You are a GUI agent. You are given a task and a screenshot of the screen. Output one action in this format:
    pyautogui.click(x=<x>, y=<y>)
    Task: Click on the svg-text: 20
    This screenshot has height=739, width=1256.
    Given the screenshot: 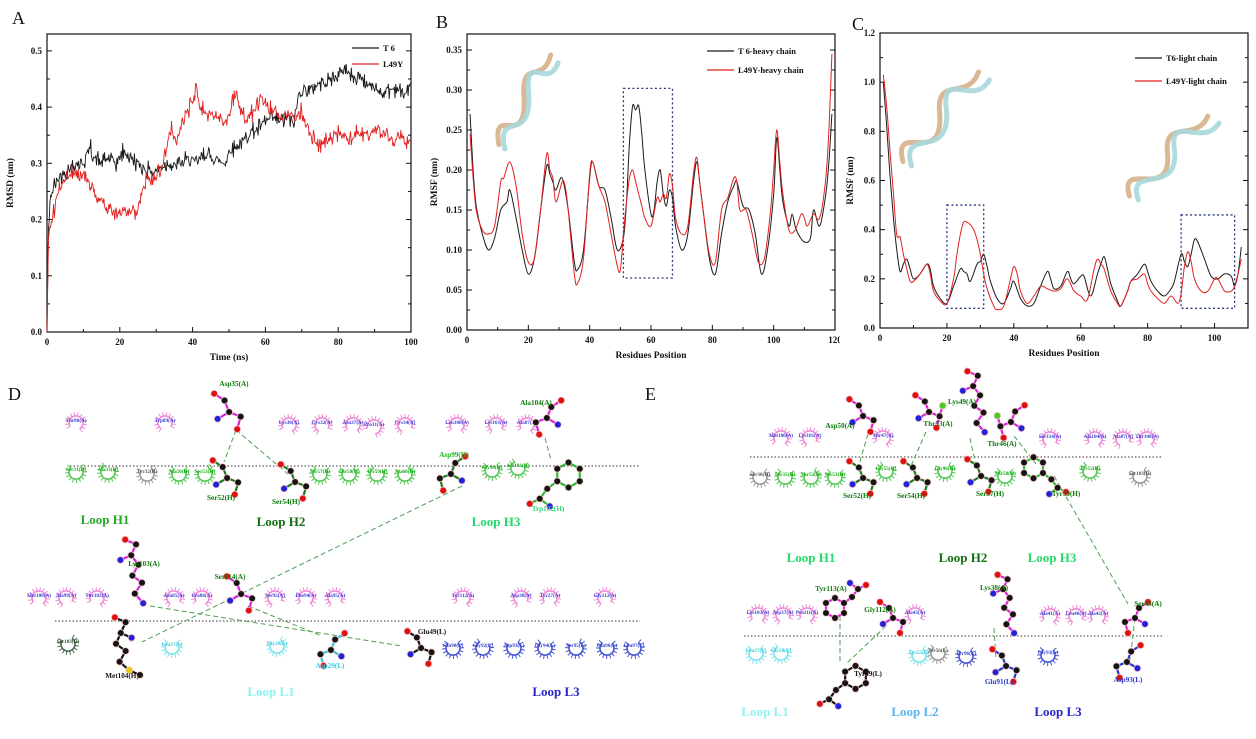 What is the action you would take?
    pyautogui.click(x=947, y=338)
    